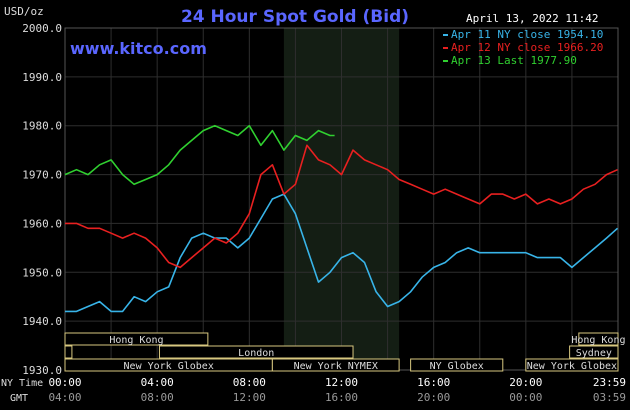  What do you see at coordinates (42, 175) in the screenshot?
I see `y-tick-label: 1970.0` at bounding box center [42, 175].